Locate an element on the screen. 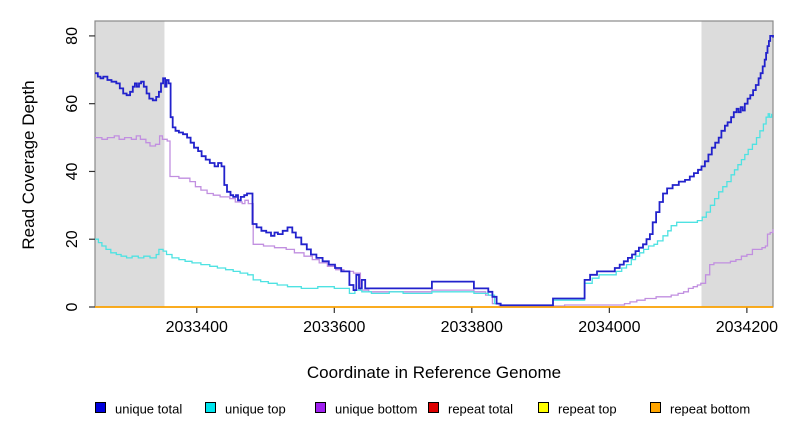 This screenshot has height=432, width=792. y-axis-title: Read Coverage Depth is located at coordinates (28, 165).